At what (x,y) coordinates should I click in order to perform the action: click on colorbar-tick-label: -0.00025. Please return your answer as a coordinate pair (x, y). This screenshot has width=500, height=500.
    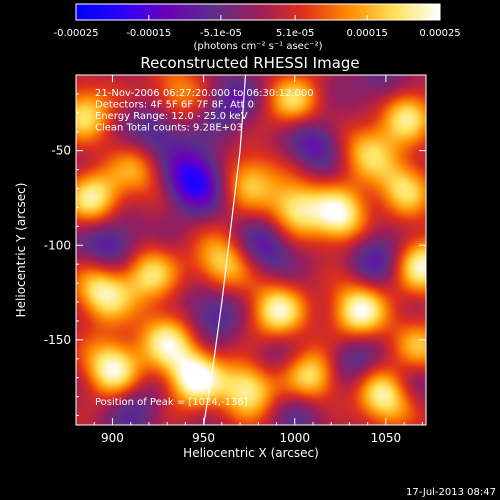
    Looking at the image, I should click on (76, 33).